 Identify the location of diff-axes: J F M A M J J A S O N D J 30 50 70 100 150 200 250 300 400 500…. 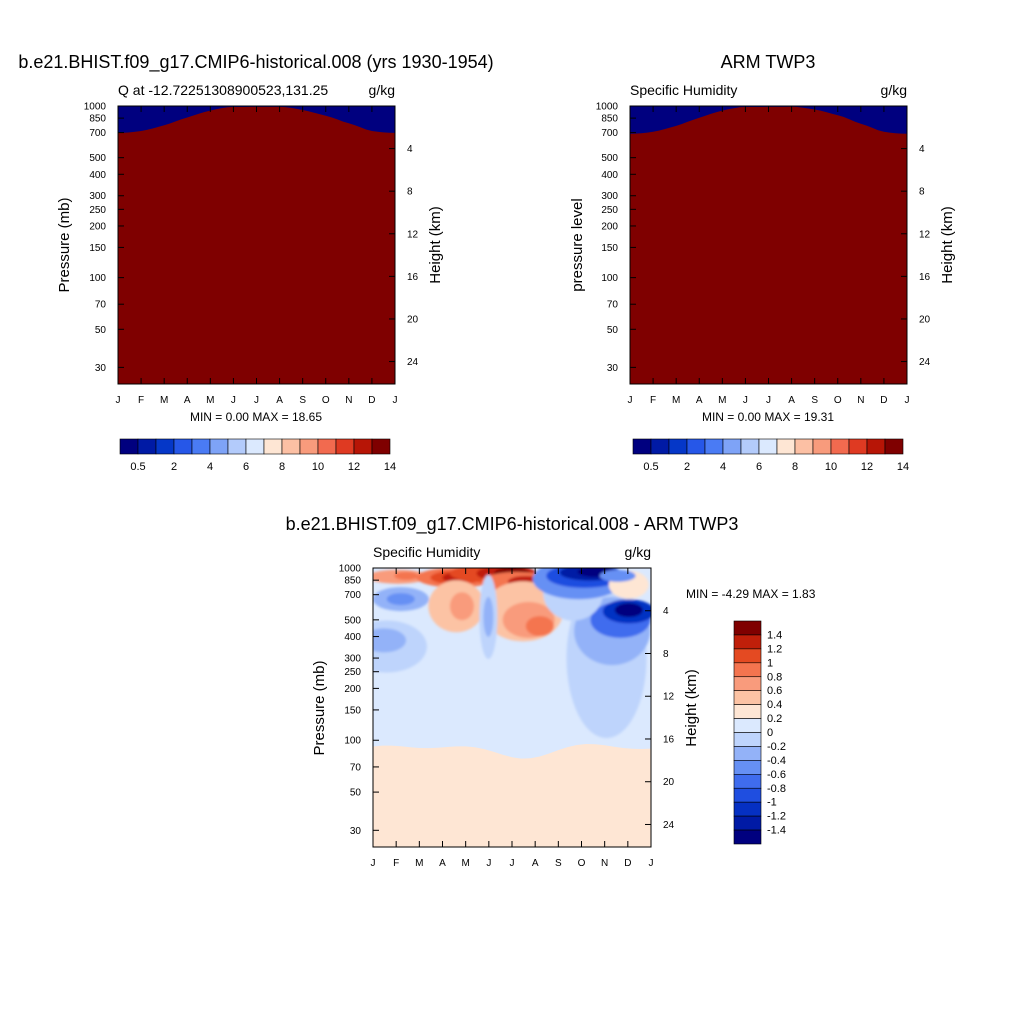
(507, 717).